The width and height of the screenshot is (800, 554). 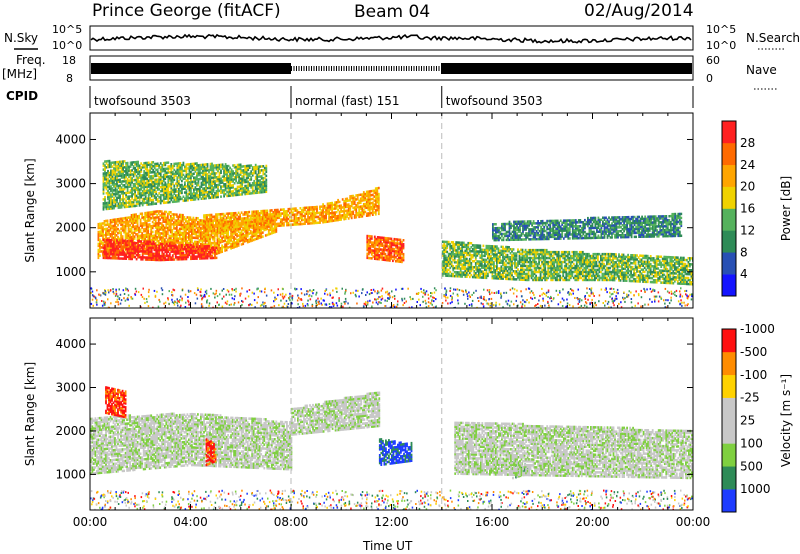 I want to click on colorbar-tick-label: 4, so click(x=744, y=274).